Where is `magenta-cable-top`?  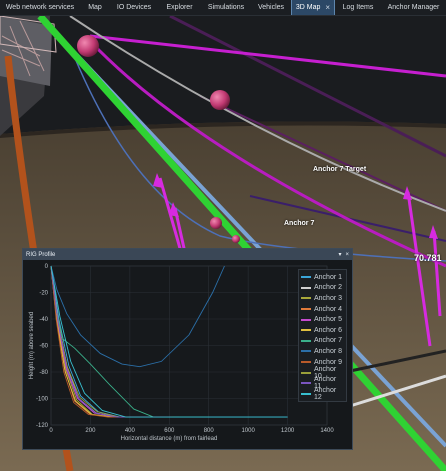 magenta-cable-top is located at coordinates (267, 56).